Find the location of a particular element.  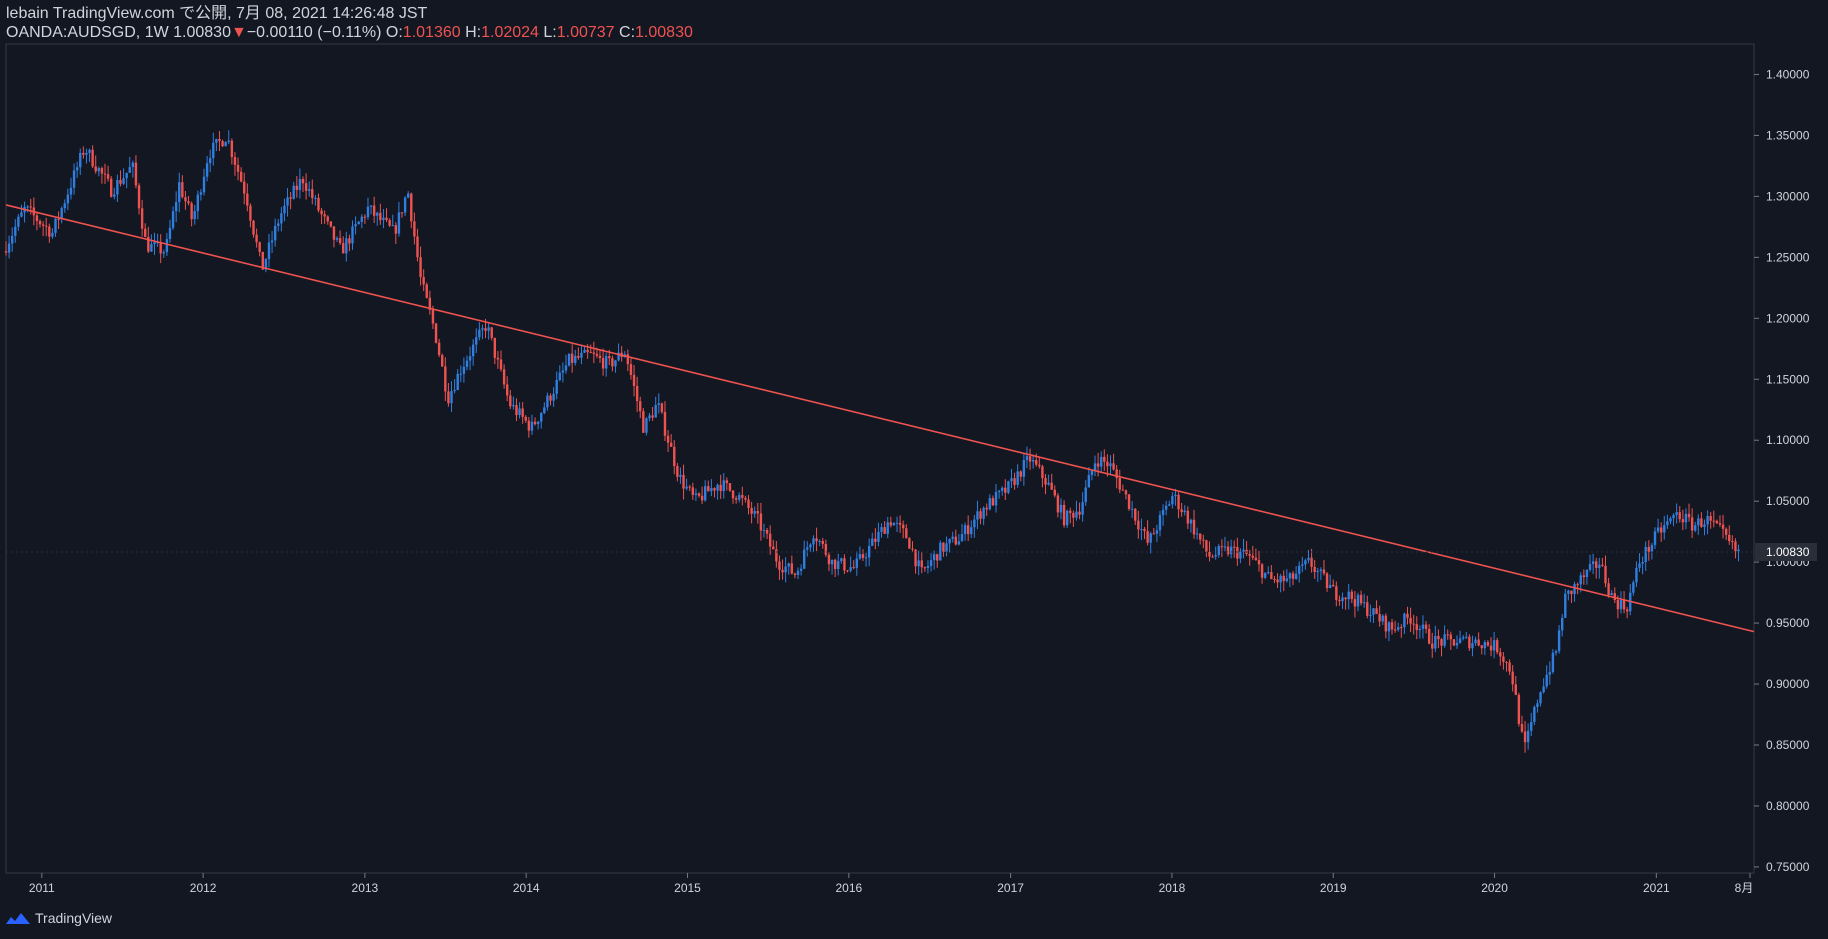

y-tick-label: 0.90000 is located at coordinates (1788, 684).